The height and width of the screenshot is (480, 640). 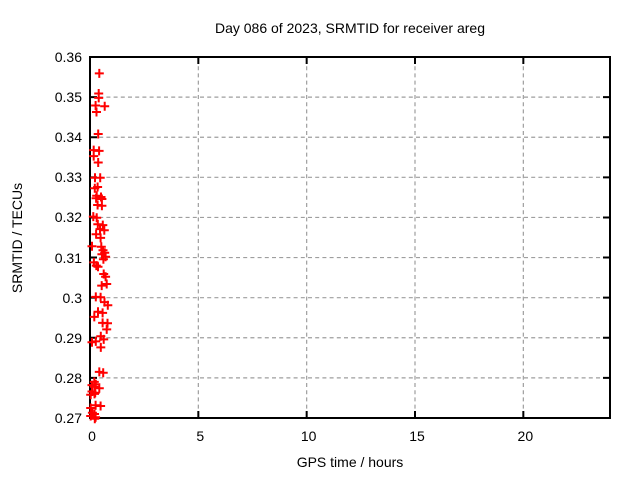 What do you see at coordinates (68, 257) in the screenshot?
I see `y-tick-label: 0.31` at bounding box center [68, 257].